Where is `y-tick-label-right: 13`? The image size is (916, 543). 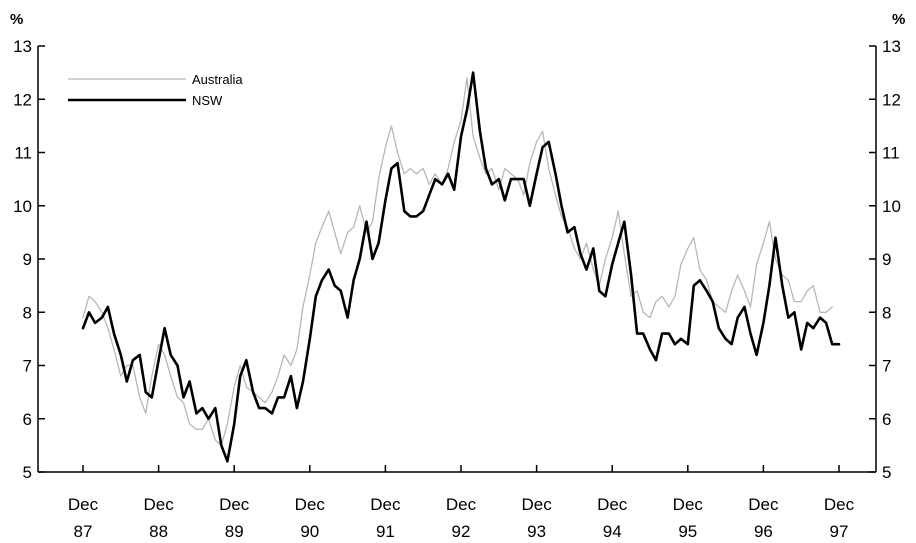 y-tick-label-right: 13 is located at coordinates (891, 46).